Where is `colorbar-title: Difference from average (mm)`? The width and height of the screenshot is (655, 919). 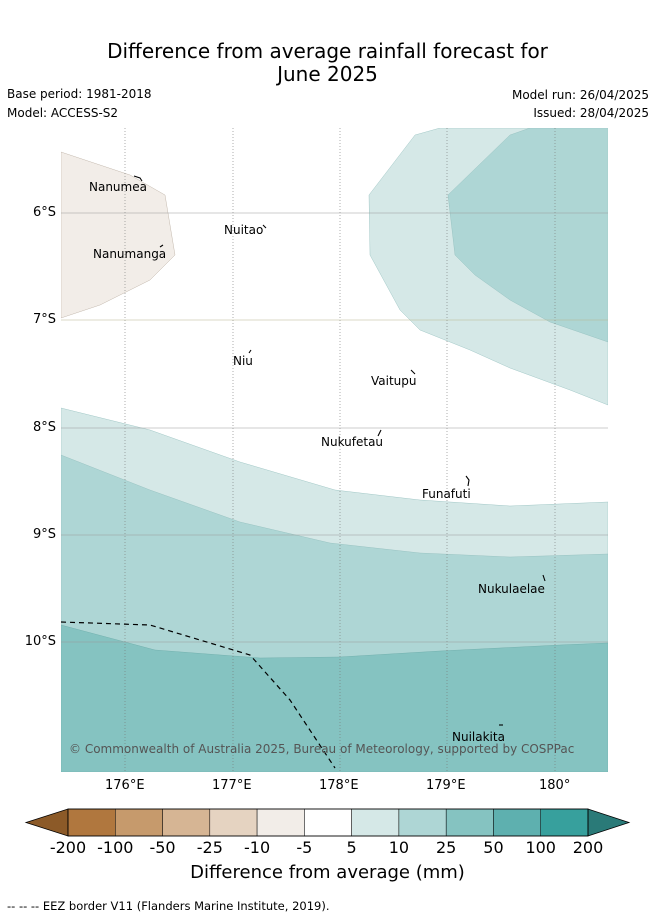
colorbar-title: Difference from average (mm) is located at coordinates (327, 872).